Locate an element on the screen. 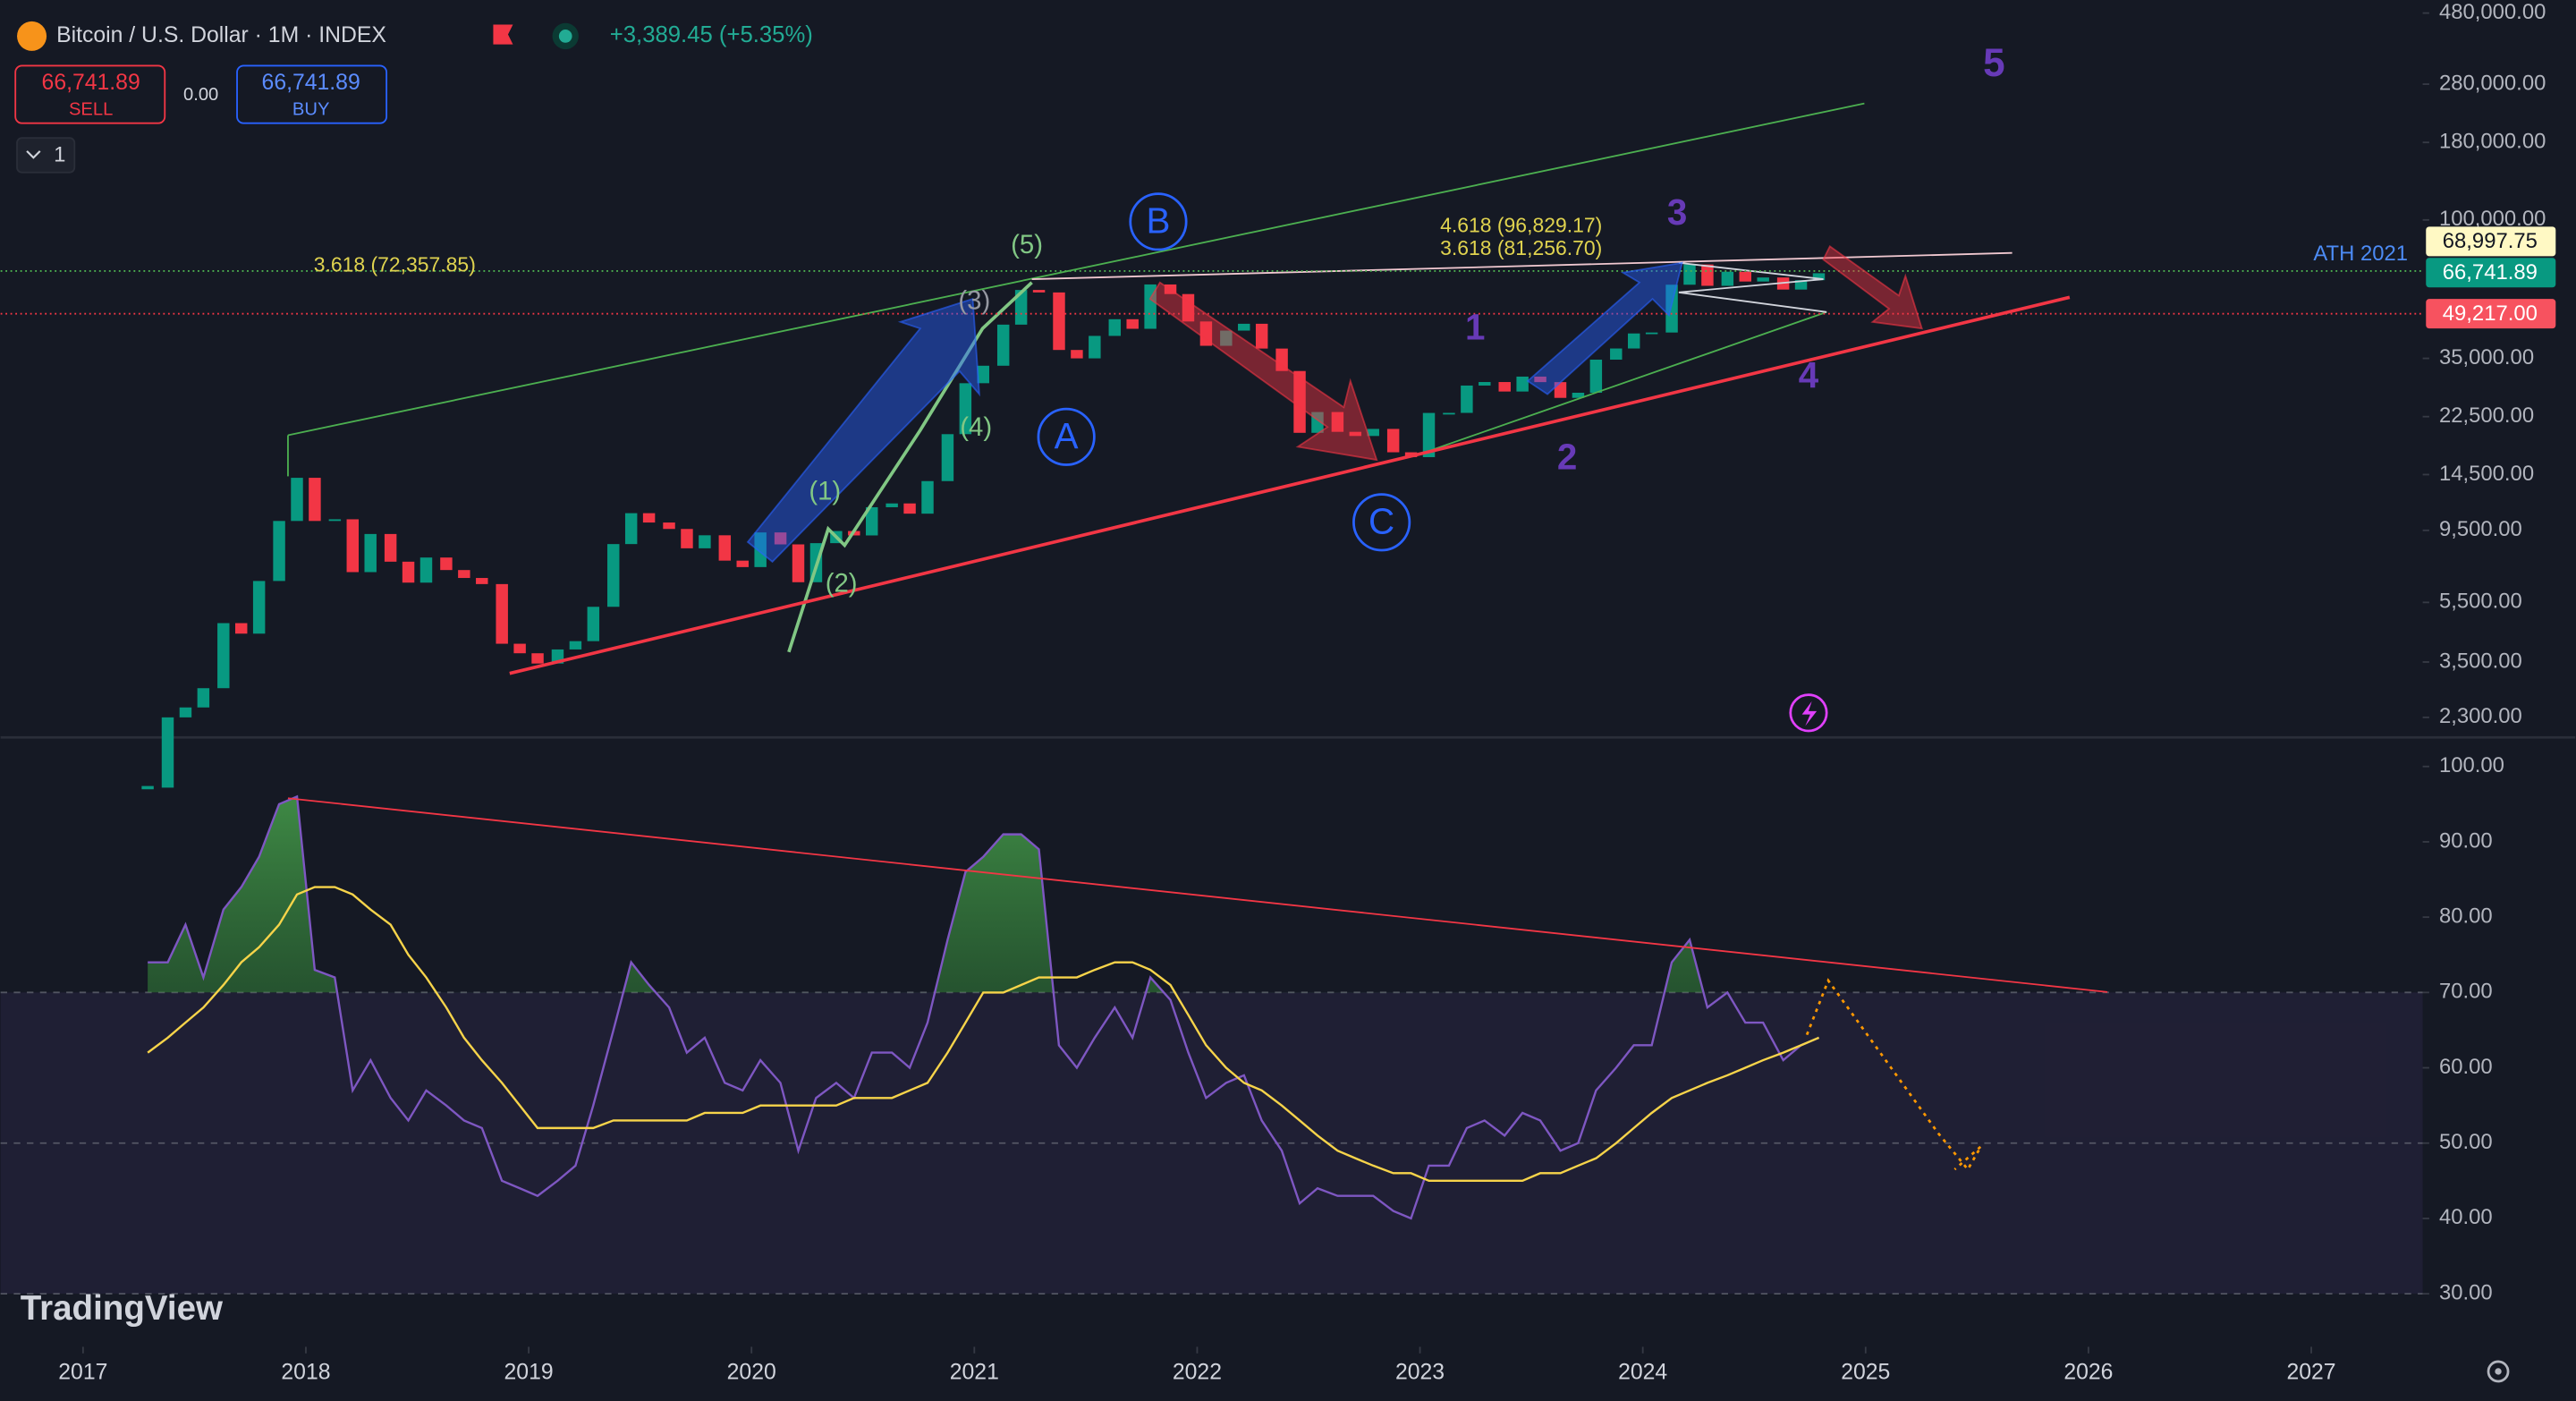 Image resolution: width=2576 pixels, height=1401 pixels. x-tick-label: 2023 is located at coordinates (1420, 1372).